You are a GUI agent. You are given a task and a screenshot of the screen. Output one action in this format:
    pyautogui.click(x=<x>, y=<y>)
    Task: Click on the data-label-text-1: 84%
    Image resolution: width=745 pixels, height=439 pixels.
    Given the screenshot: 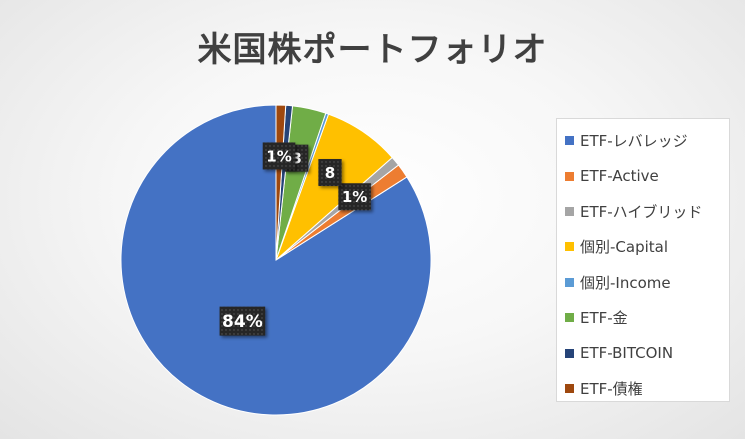 What is the action you would take?
    pyautogui.click(x=242, y=322)
    